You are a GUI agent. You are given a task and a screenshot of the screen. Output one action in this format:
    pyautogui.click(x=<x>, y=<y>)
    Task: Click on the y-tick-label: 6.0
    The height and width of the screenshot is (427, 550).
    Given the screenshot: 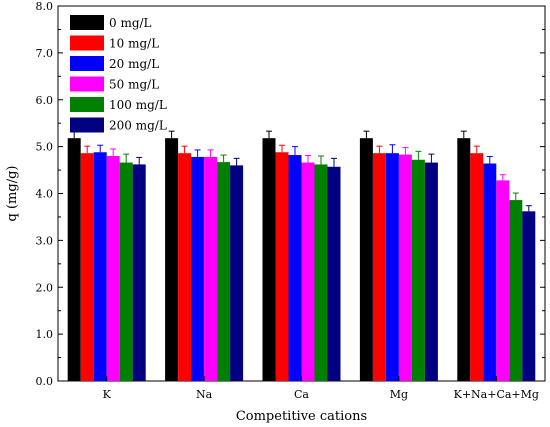 What is the action you would take?
    pyautogui.click(x=45, y=100)
    